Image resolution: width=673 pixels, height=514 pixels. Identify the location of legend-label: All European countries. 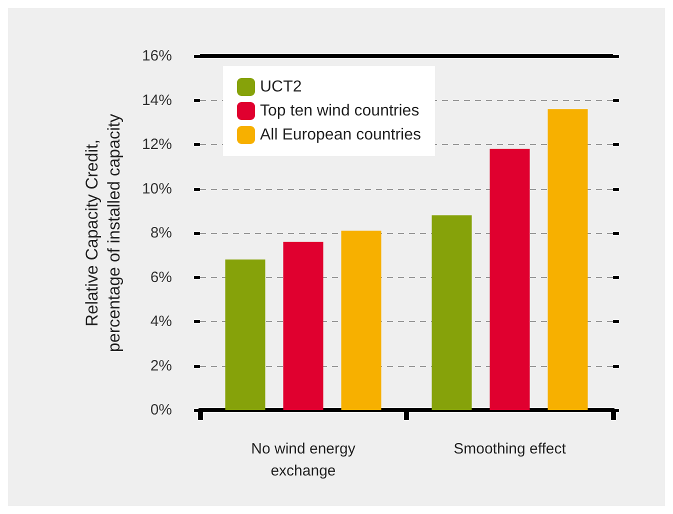
(340, 135).